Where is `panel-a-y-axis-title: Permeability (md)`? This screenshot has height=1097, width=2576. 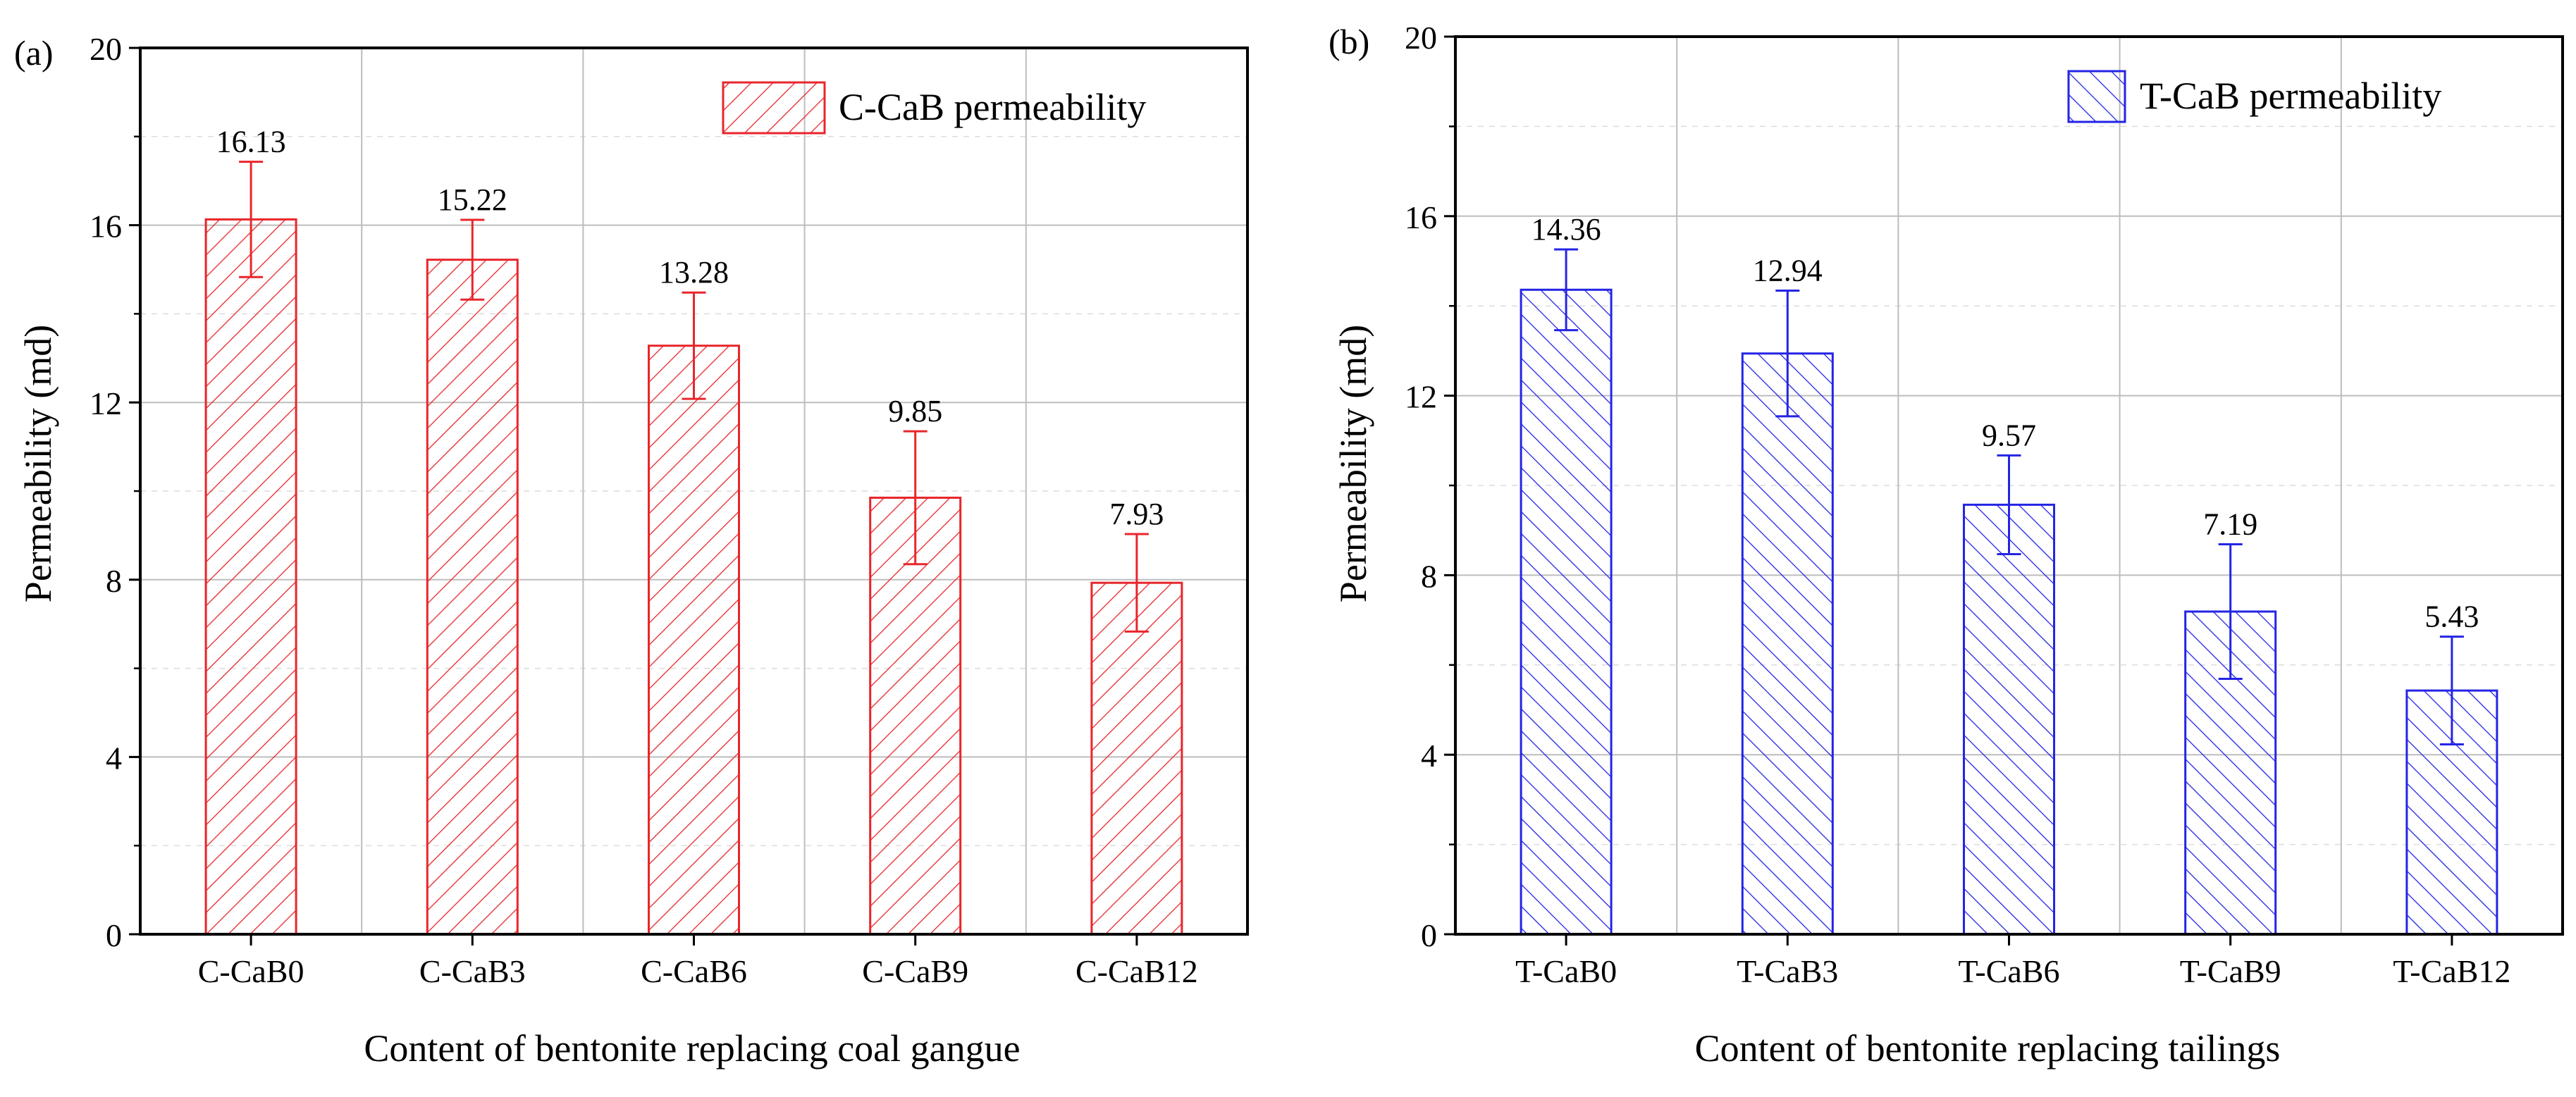
panel-a-y-axis-title: Permeability (md) is located at coordinates (38, 464).